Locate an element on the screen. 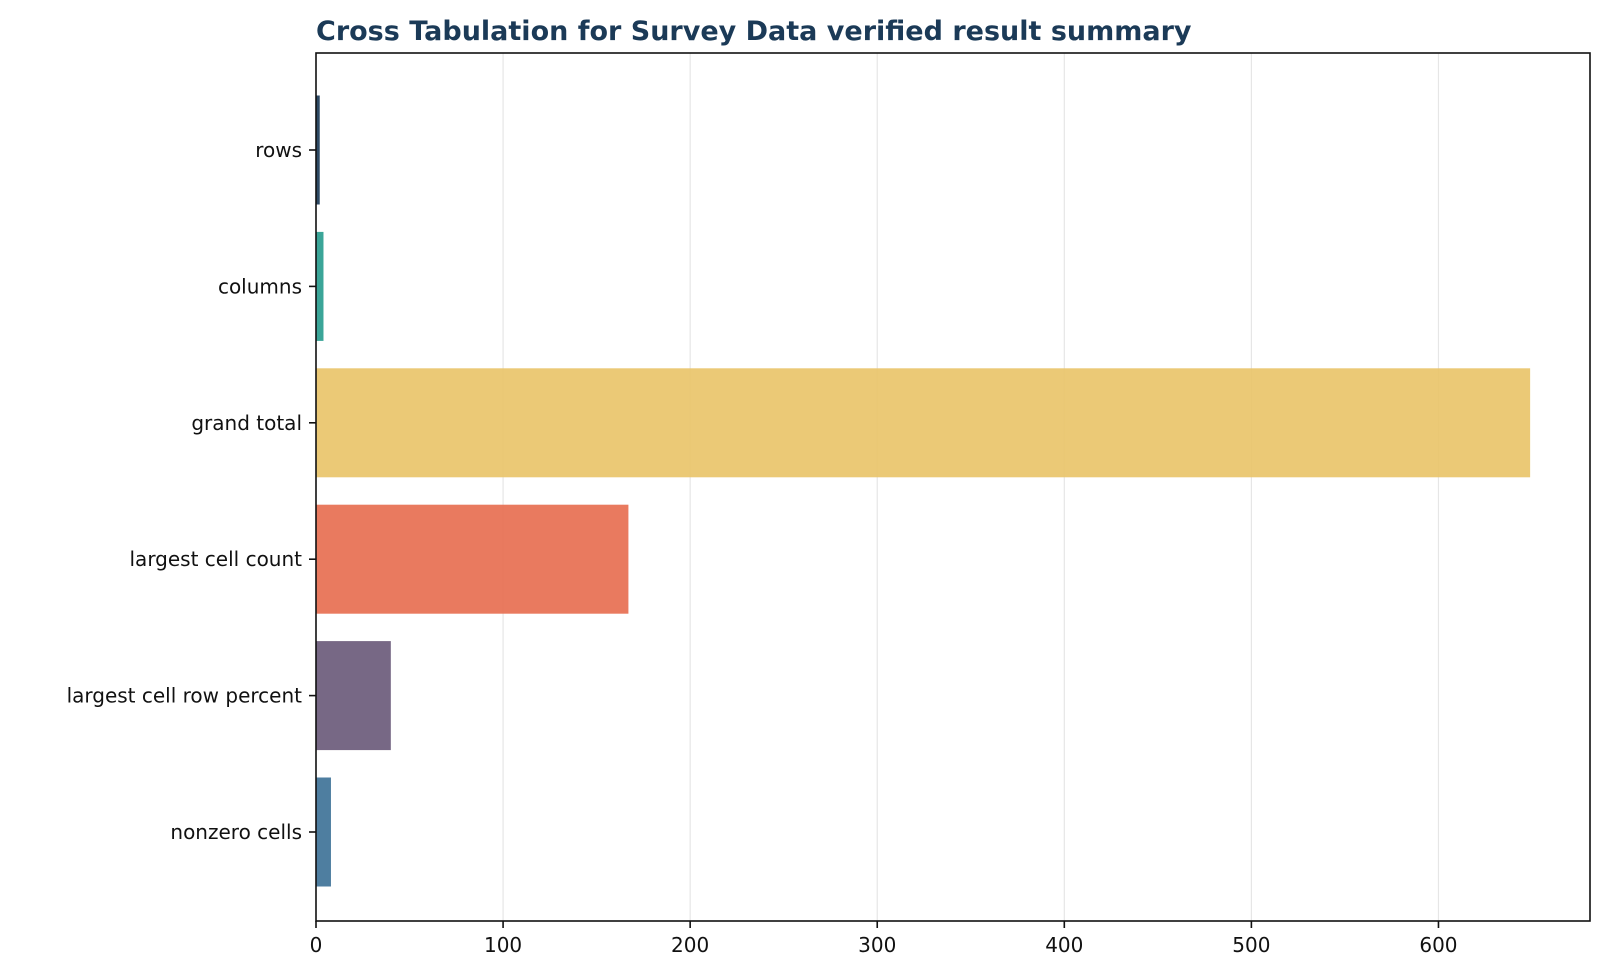 The width and height of the screenshot is (1600, 978). y-tick-label: columns is located at coordinates (260, 286).